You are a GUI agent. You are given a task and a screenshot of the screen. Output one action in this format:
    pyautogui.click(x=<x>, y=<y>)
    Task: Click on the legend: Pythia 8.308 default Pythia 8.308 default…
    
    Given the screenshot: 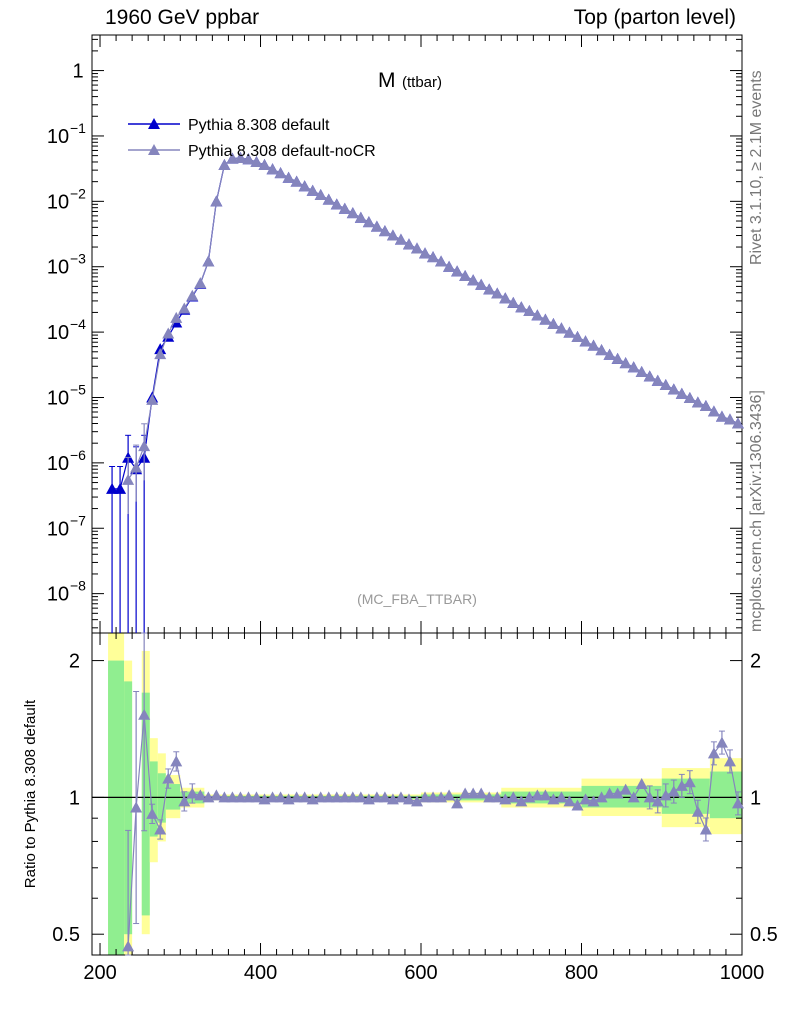 What is the action you would take?
    pyautogui.click(x=252, y=138)
    